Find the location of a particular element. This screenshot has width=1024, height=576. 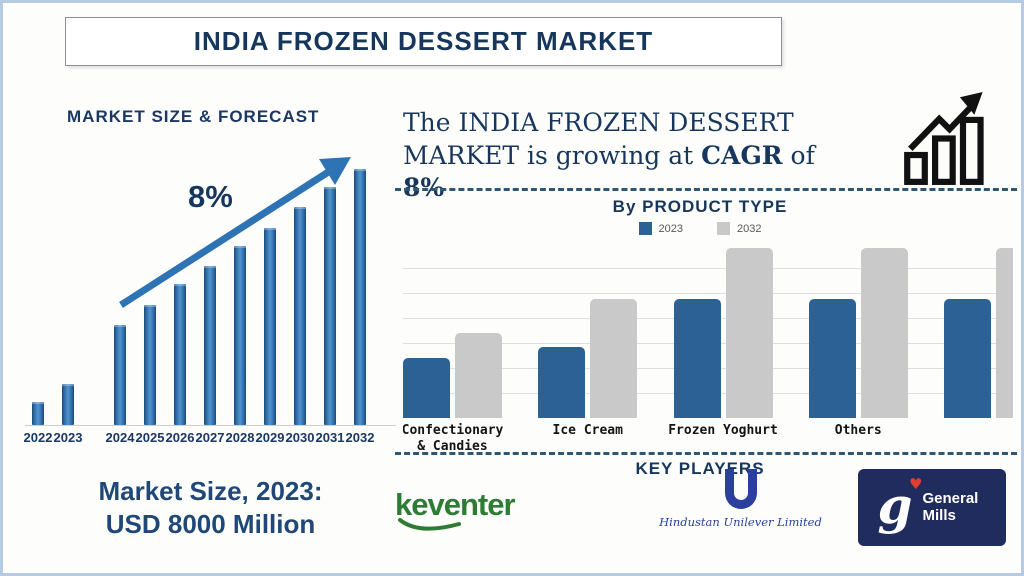

product-chart-legend: 2023 2032 is located at coordinates (700, 228).